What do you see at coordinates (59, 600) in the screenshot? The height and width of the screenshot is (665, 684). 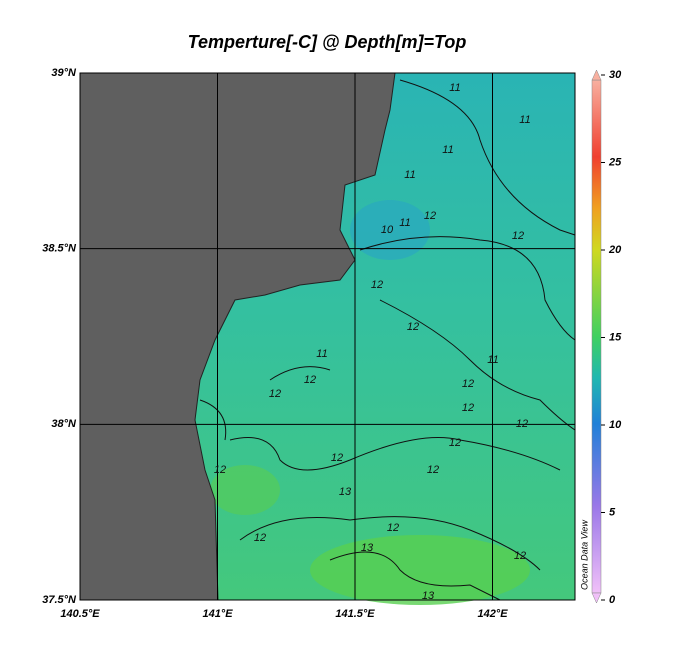 I see `y-tick-label: 37.5°N` at bounding box center [59, 600].